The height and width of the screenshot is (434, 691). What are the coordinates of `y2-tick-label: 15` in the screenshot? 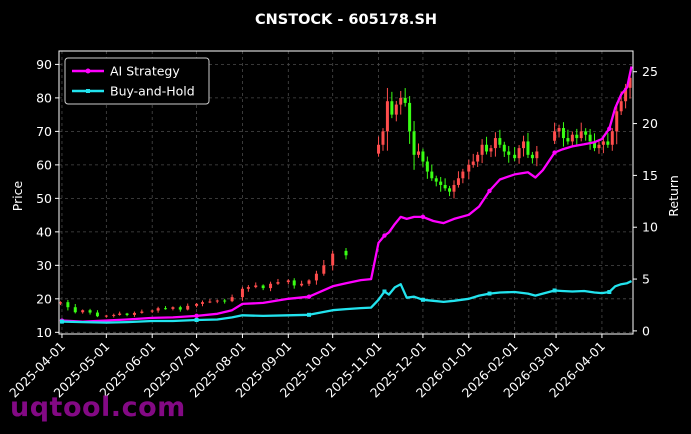 It's located at (650, 175).